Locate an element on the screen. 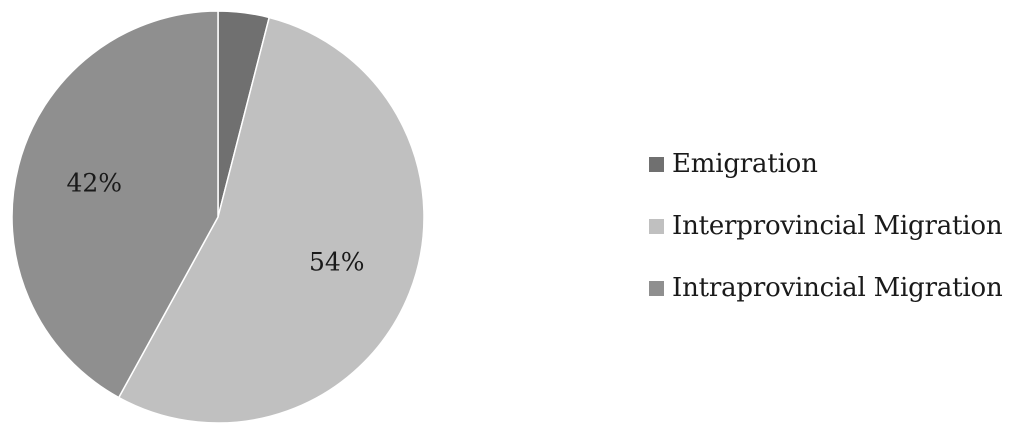  data-label-intraprovincial-migration: 42% is located at coordinates (95, 183).